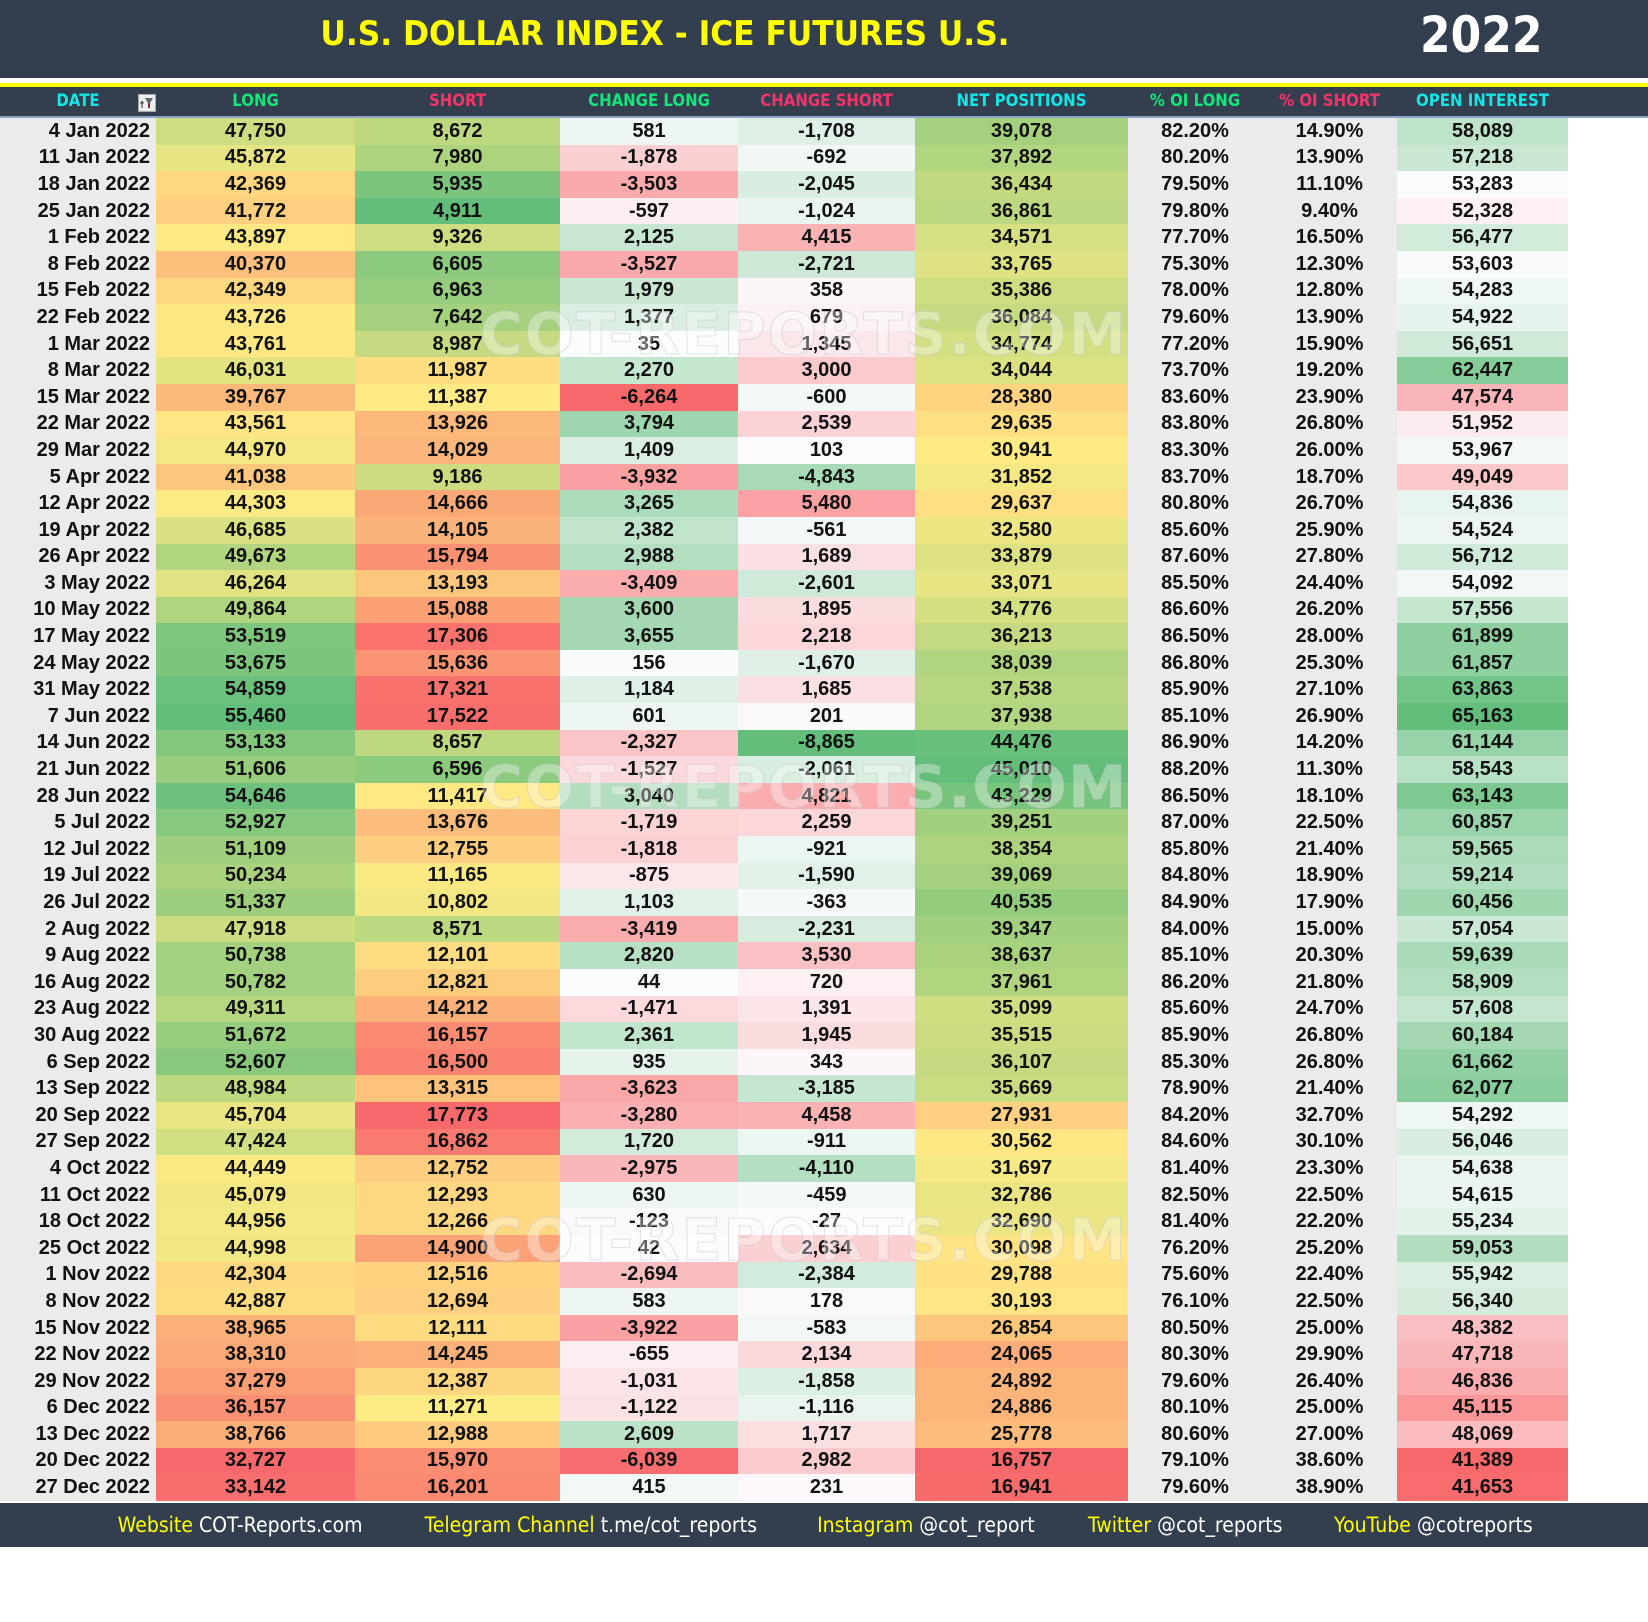 This screenshot has height=1622, width=1648. What do you see at coordinates (1482, 610) in the screenshot?
I see `cell-open-interest: 57,556` at bounding box center [1482, 610].